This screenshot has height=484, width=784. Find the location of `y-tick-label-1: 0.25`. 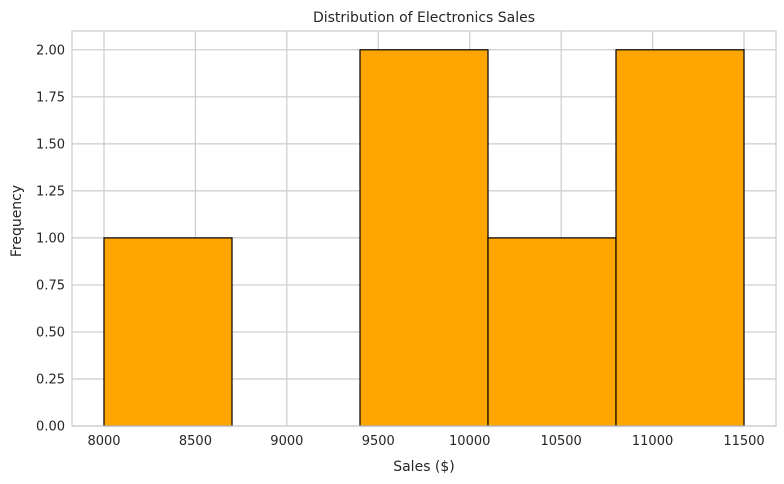

y-tick-label-1: 0.25 is located at coordinates (50, 379).